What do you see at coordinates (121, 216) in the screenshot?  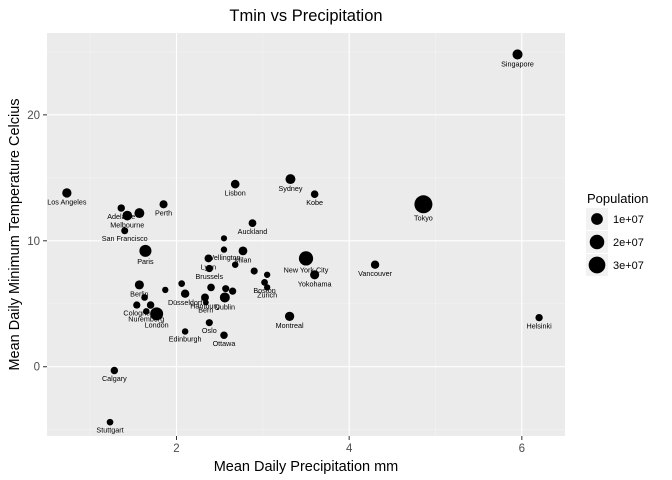 I see `point-label: Adelaide` at bounding box center [121, 216].